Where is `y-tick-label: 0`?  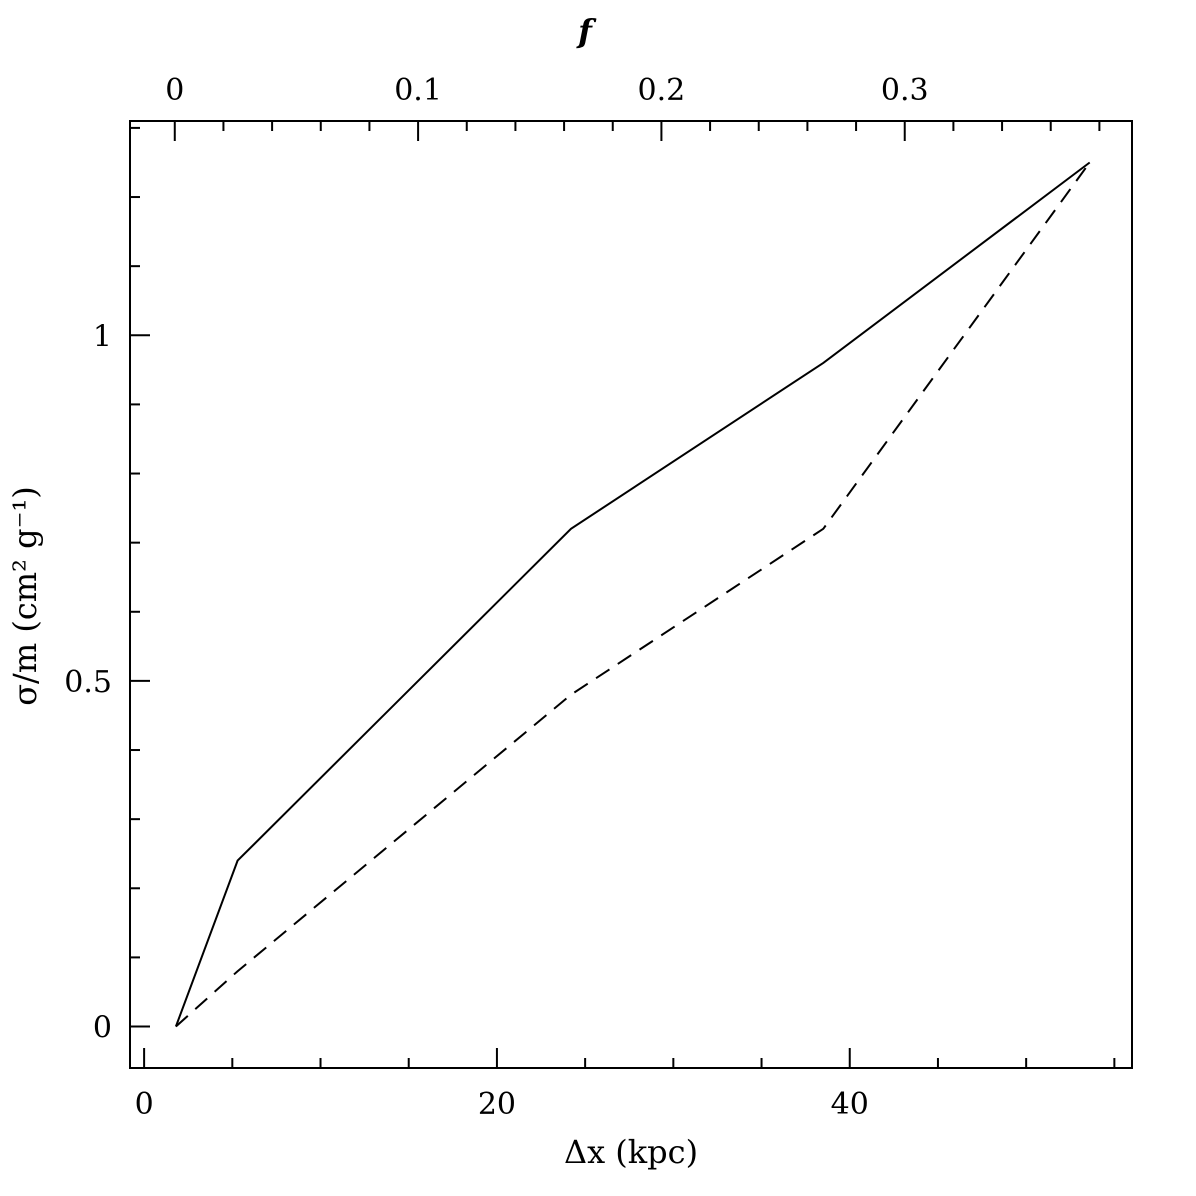
y-tick-label: 0 is located at coordinates (102, 1028).